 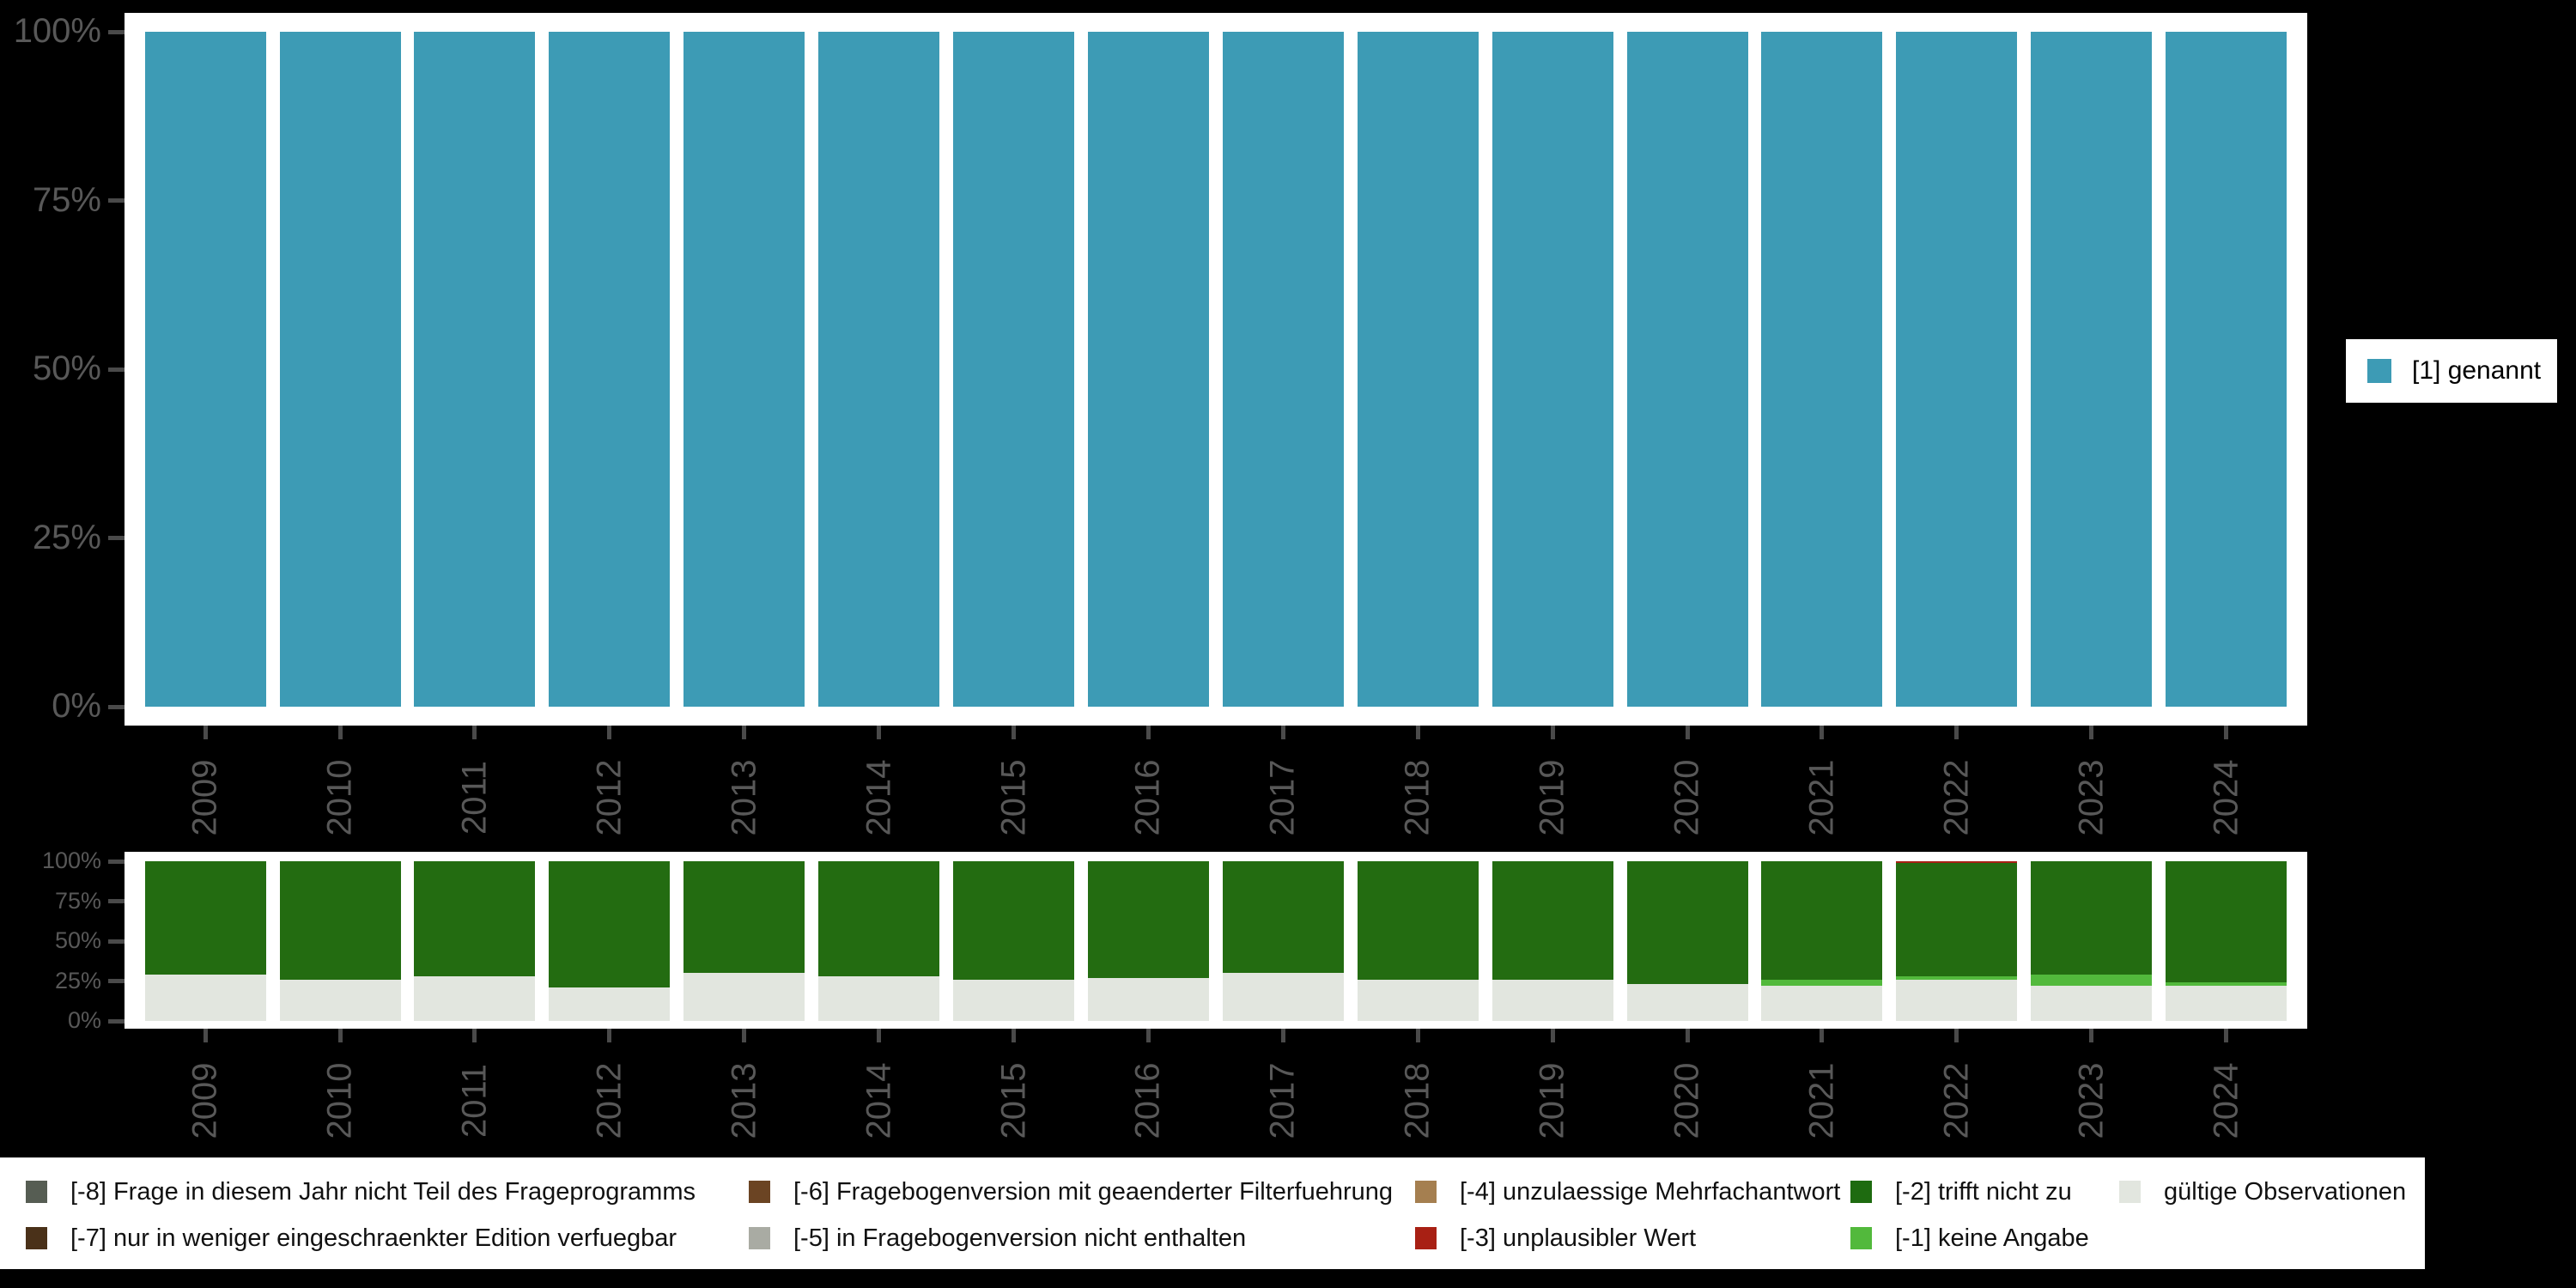 I want to click on stacked-bar-2019, so click(x=1553, y=369).